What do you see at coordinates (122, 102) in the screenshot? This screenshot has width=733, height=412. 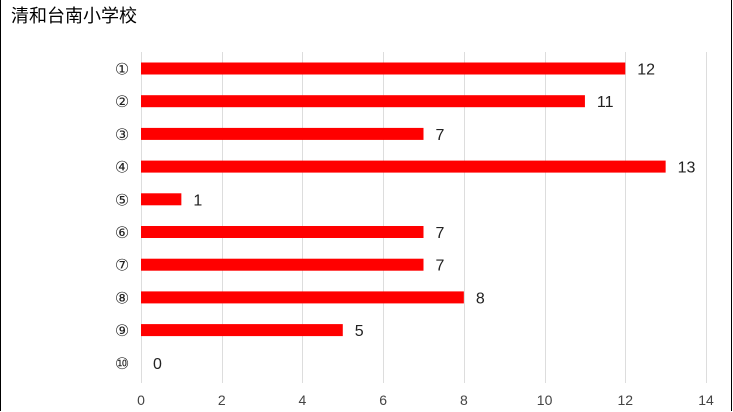 I see `category-label: ②` at bounding box center [122, 102].